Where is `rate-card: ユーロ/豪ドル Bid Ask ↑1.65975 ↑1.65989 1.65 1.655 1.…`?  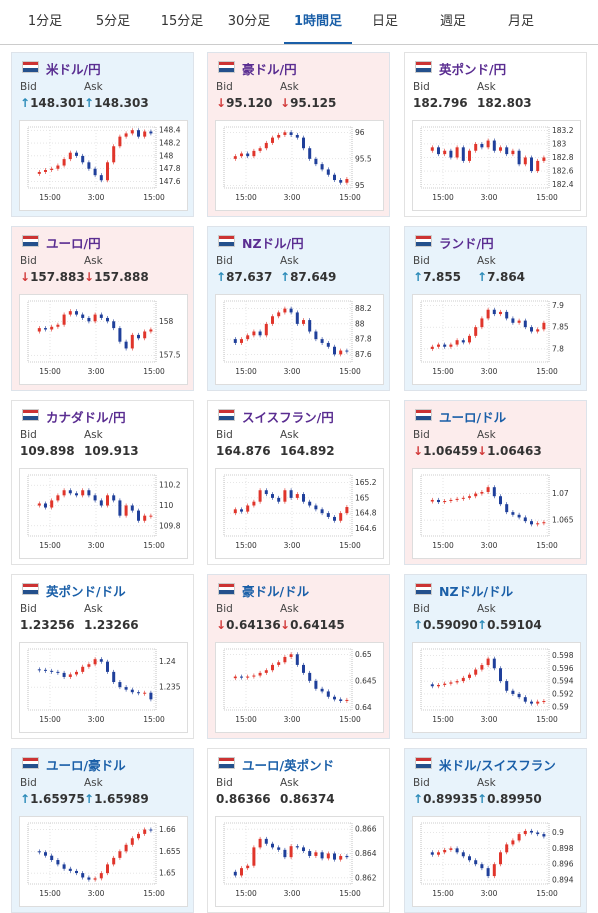
rate-card: ユーロ/豪ドル Bid Ask ↑1.65975 ↑1.65989 1.65 1.655 1.… is located at coordinates (102, 830).